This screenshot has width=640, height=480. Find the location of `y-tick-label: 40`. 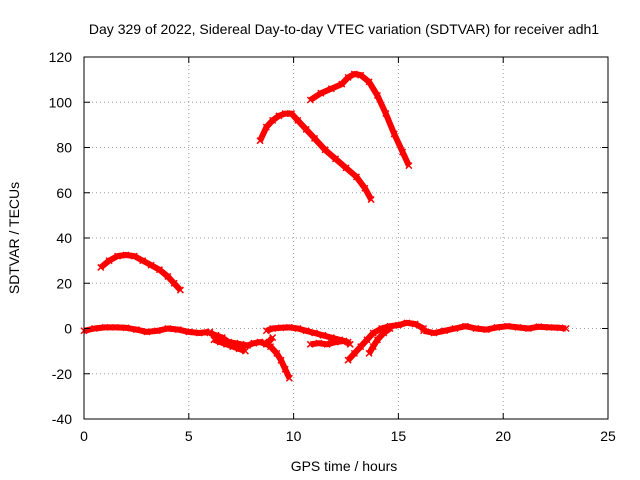

y-tick-label: 40 is located at coordinates (64, 238).